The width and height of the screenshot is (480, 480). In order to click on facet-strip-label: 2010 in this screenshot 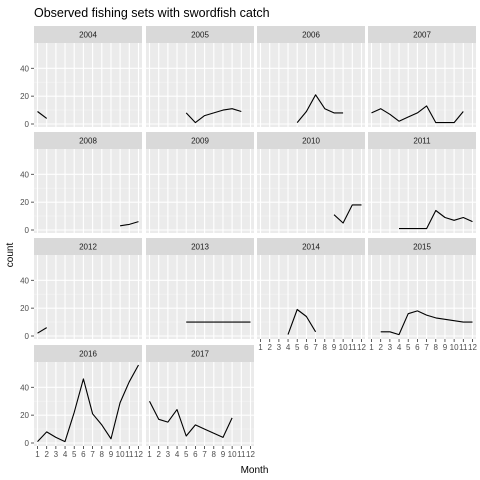, I will do `click(311, 141)`.